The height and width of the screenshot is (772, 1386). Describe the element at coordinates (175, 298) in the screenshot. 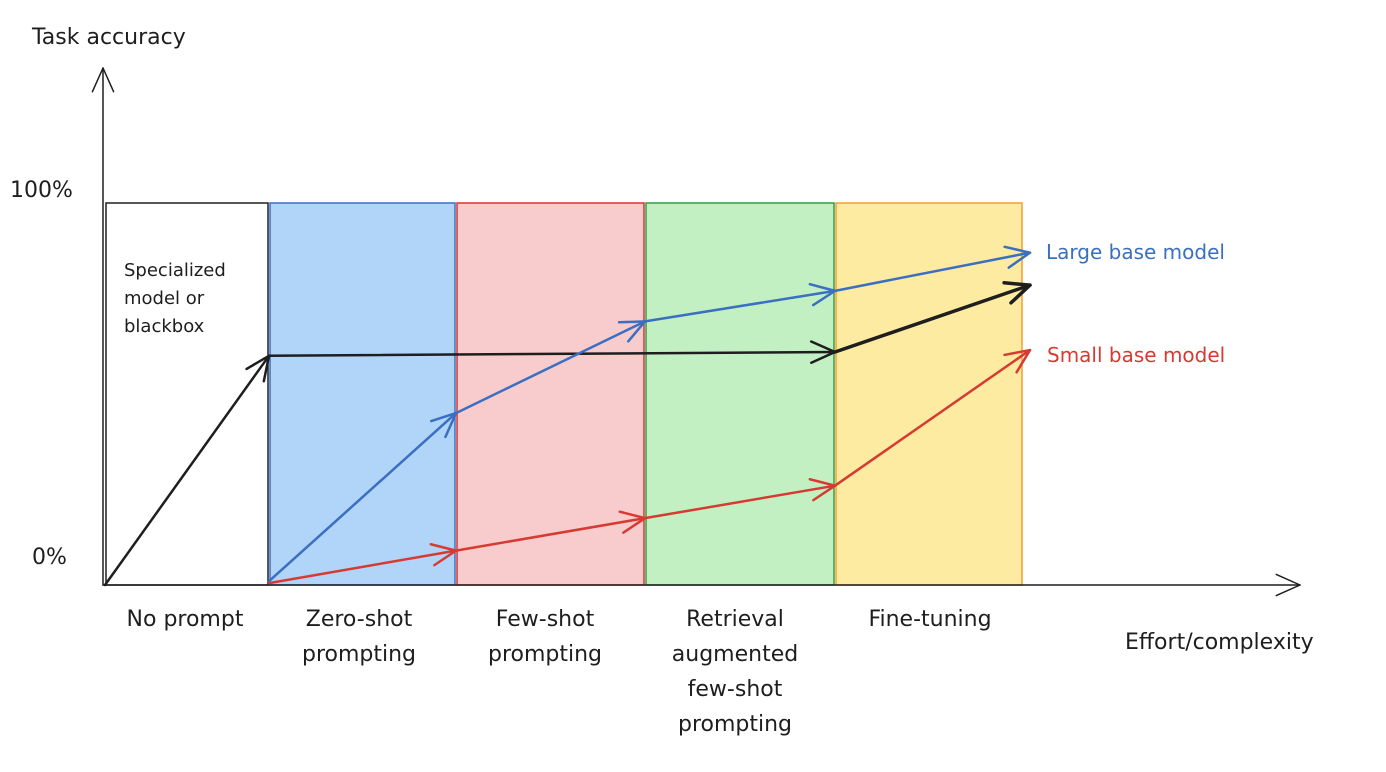

I see `specialized-model-note: Specialized model or blackbox` at that location.